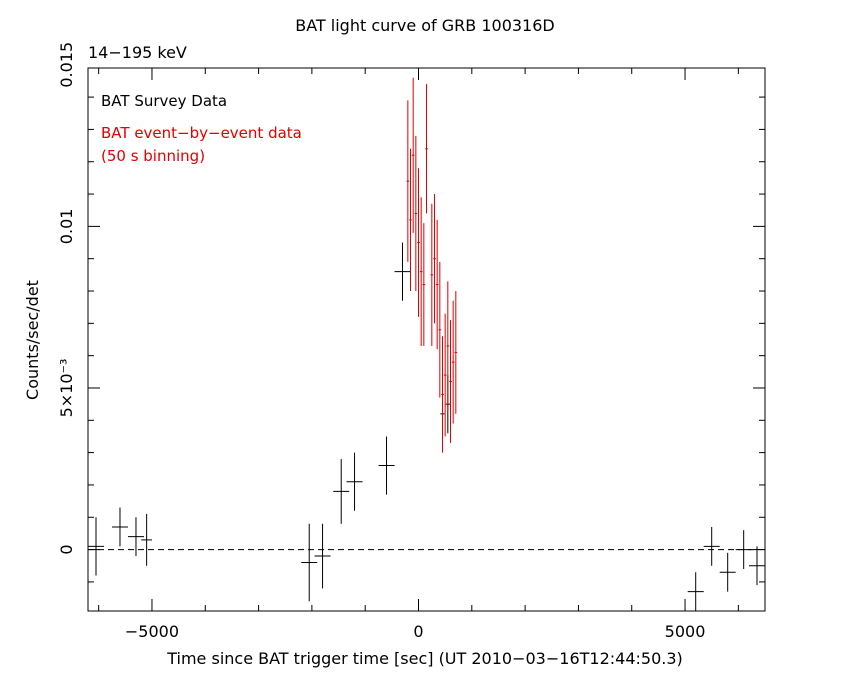  Describe the element at coordinates (66, 298) in the screenshot. I see `y-tick-labels: 0 5×10⁻³ 0.01 0.015` at that location.